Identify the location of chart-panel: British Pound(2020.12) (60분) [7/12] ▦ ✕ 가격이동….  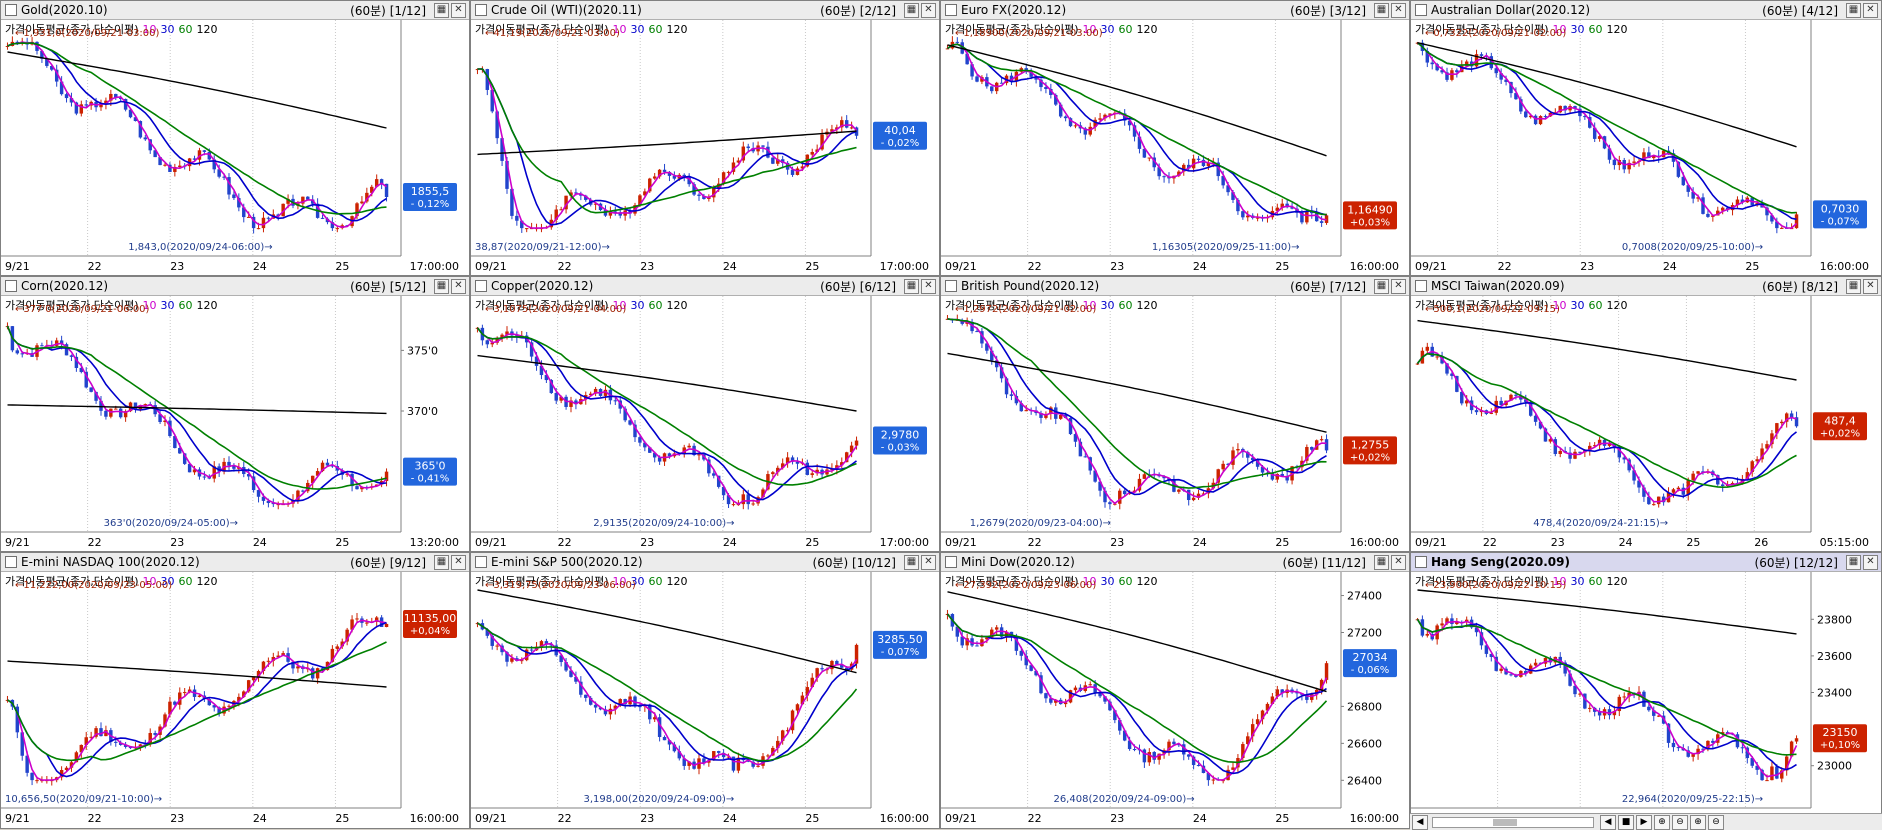
(1175, 414).